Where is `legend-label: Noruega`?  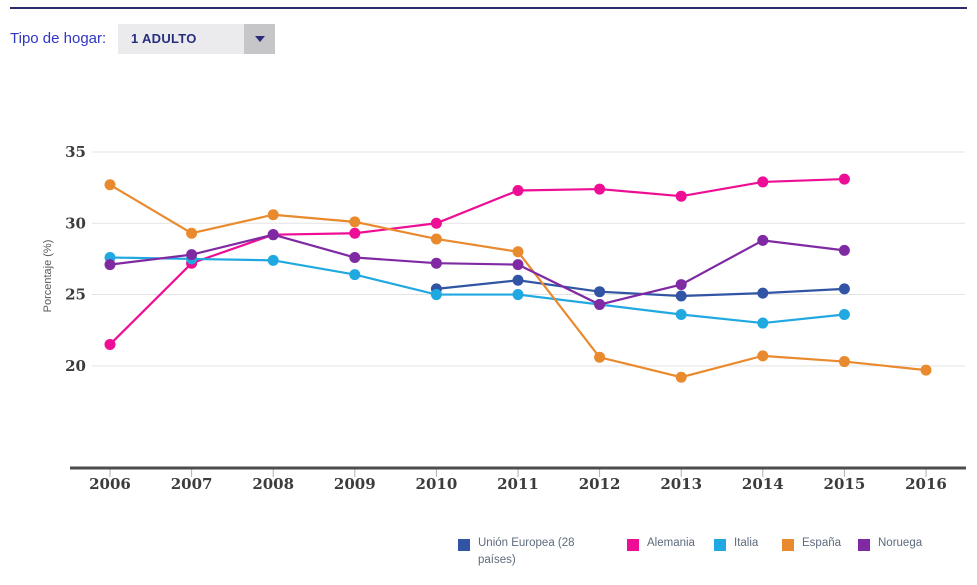
legend-label: Noruega is located at coordinates (900, 543).